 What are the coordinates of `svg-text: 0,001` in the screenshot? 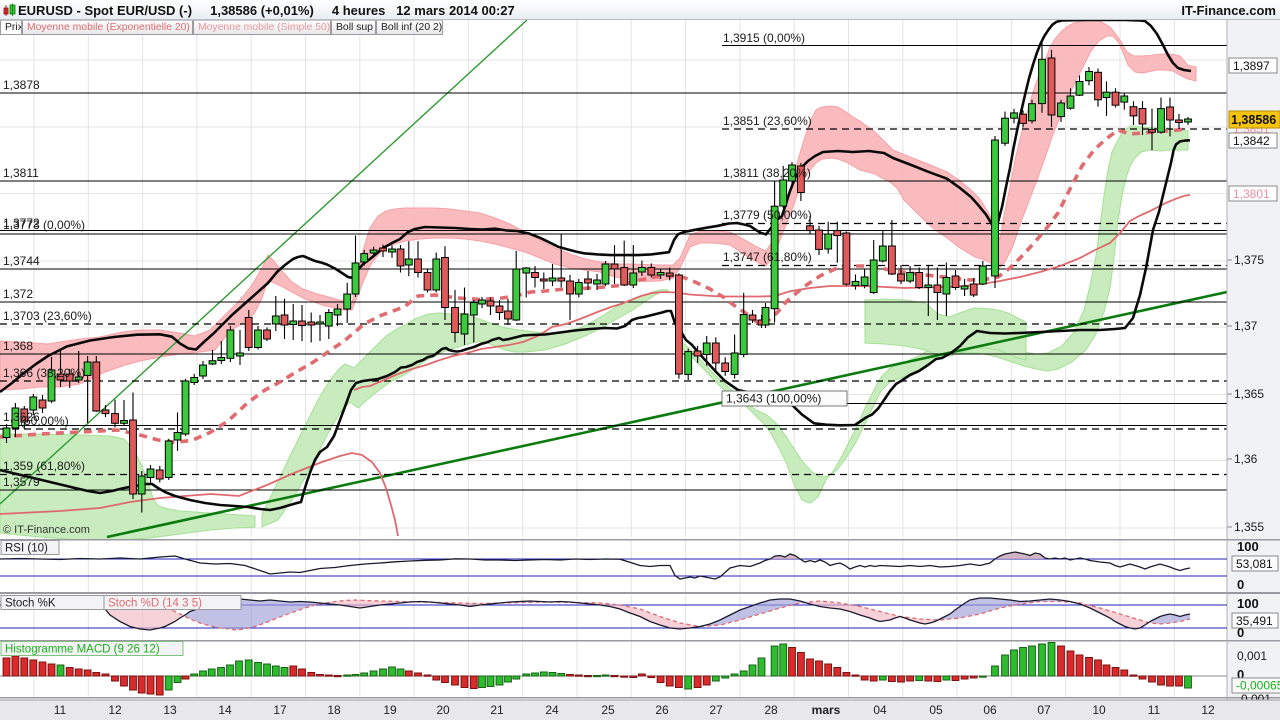 It's located at (1252, 656).